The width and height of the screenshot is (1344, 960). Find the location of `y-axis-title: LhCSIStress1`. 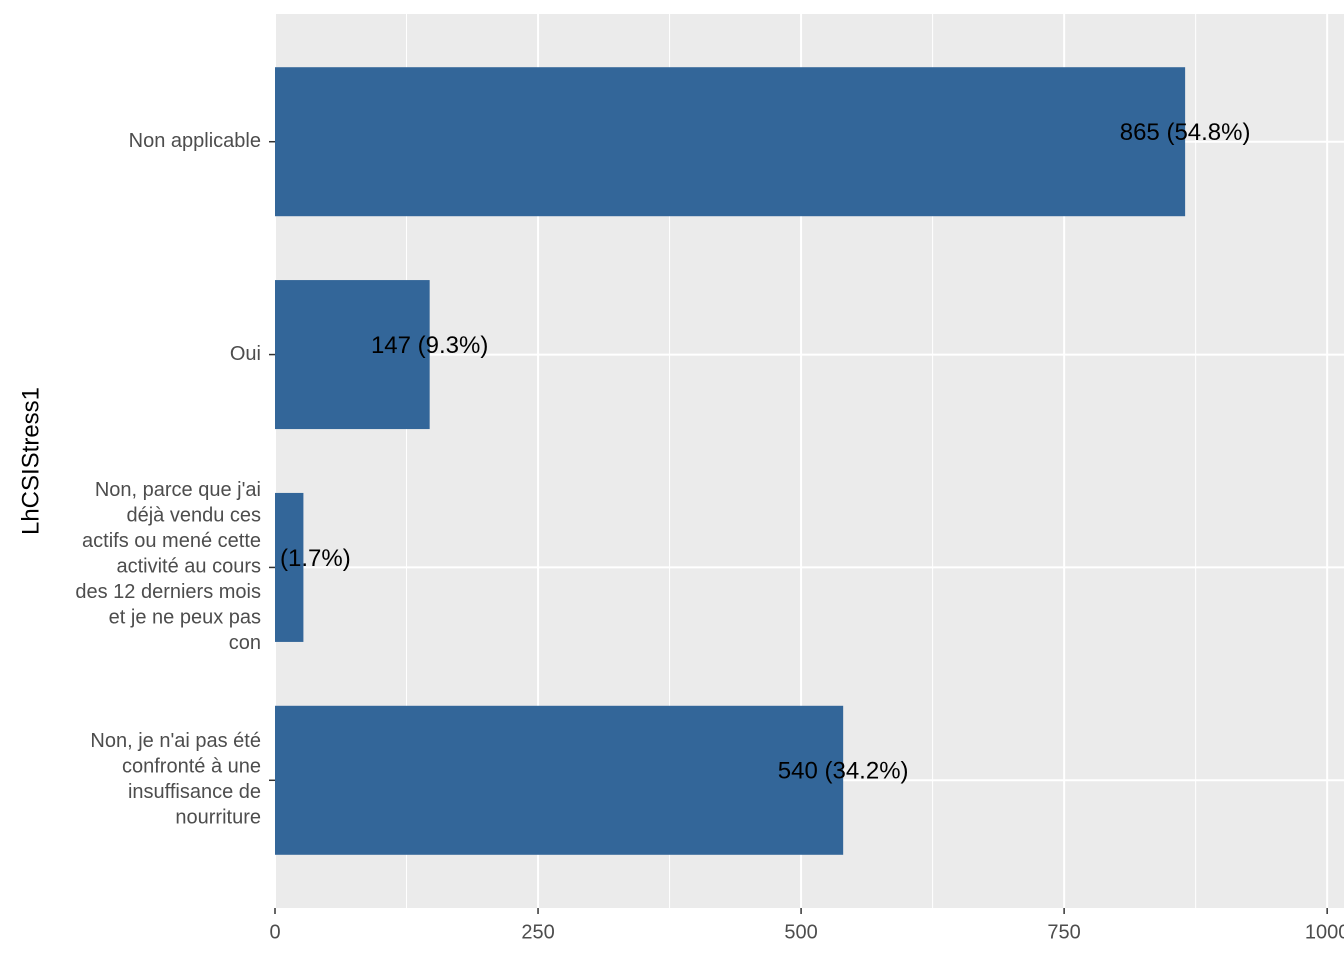

y-axis-title: LhCSIStress1 is located at coordinates (30, 461).